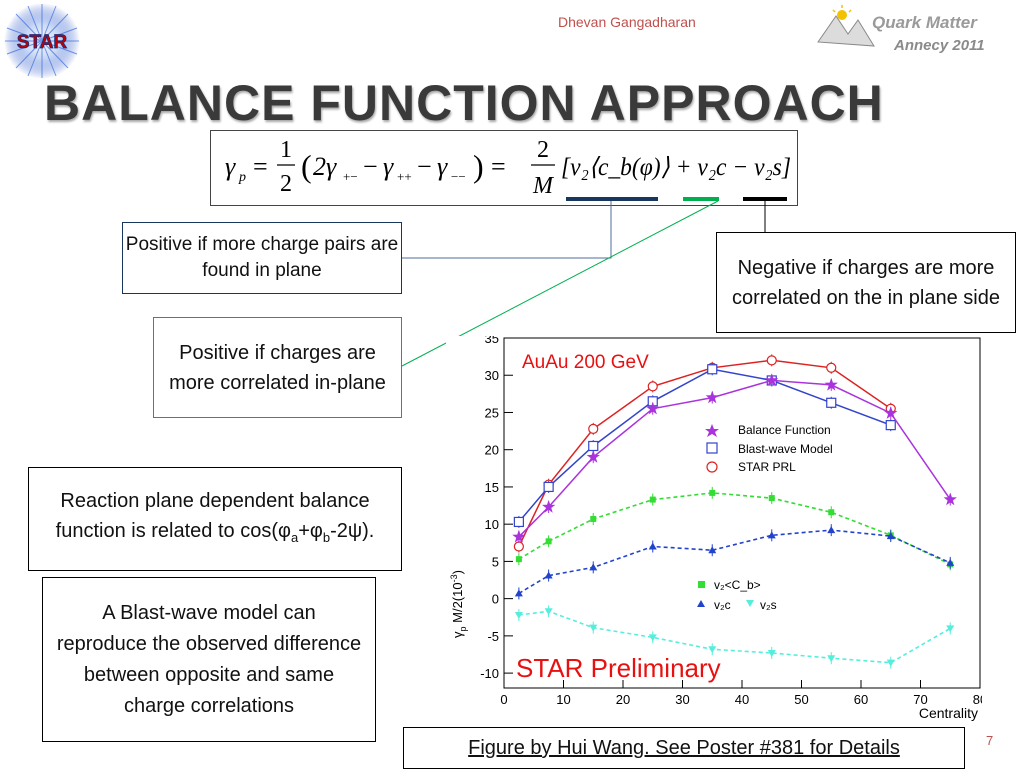 This screenshot has width=1024, height=769. What do you see at coordinates (498, 166) in the screenshot?
I see `formula-eq2: =` at bounding box center [498, 166].